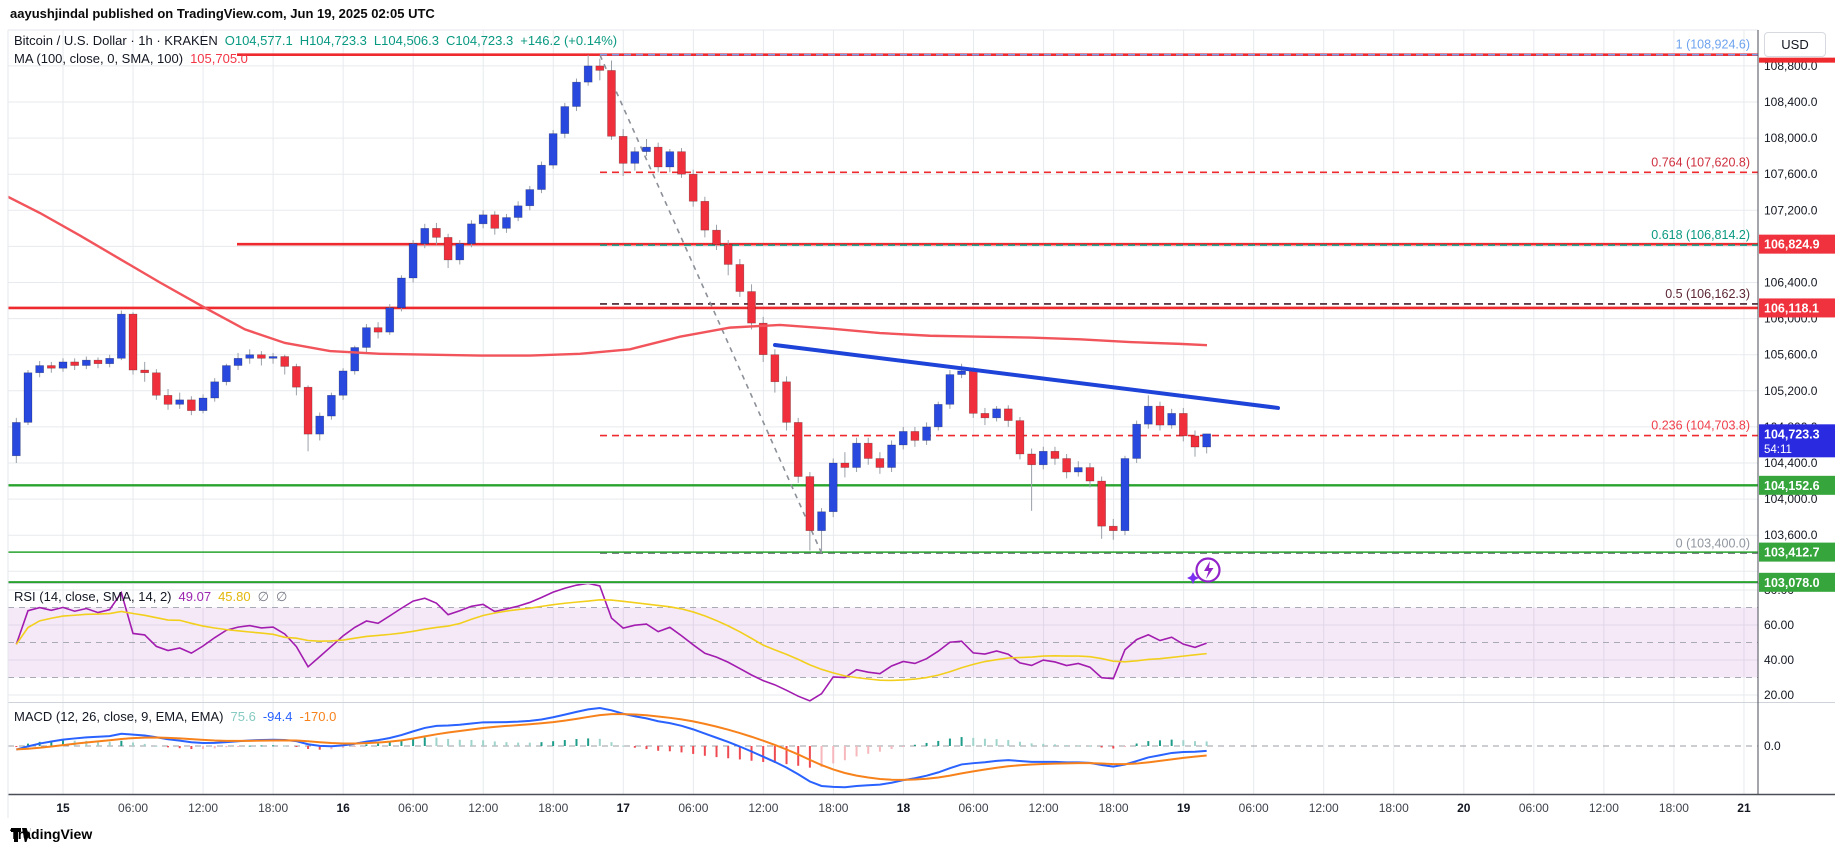 This screenshot has width=1835, height=858. I want to click on countdown-text: 54:11, so click(1778, 450).